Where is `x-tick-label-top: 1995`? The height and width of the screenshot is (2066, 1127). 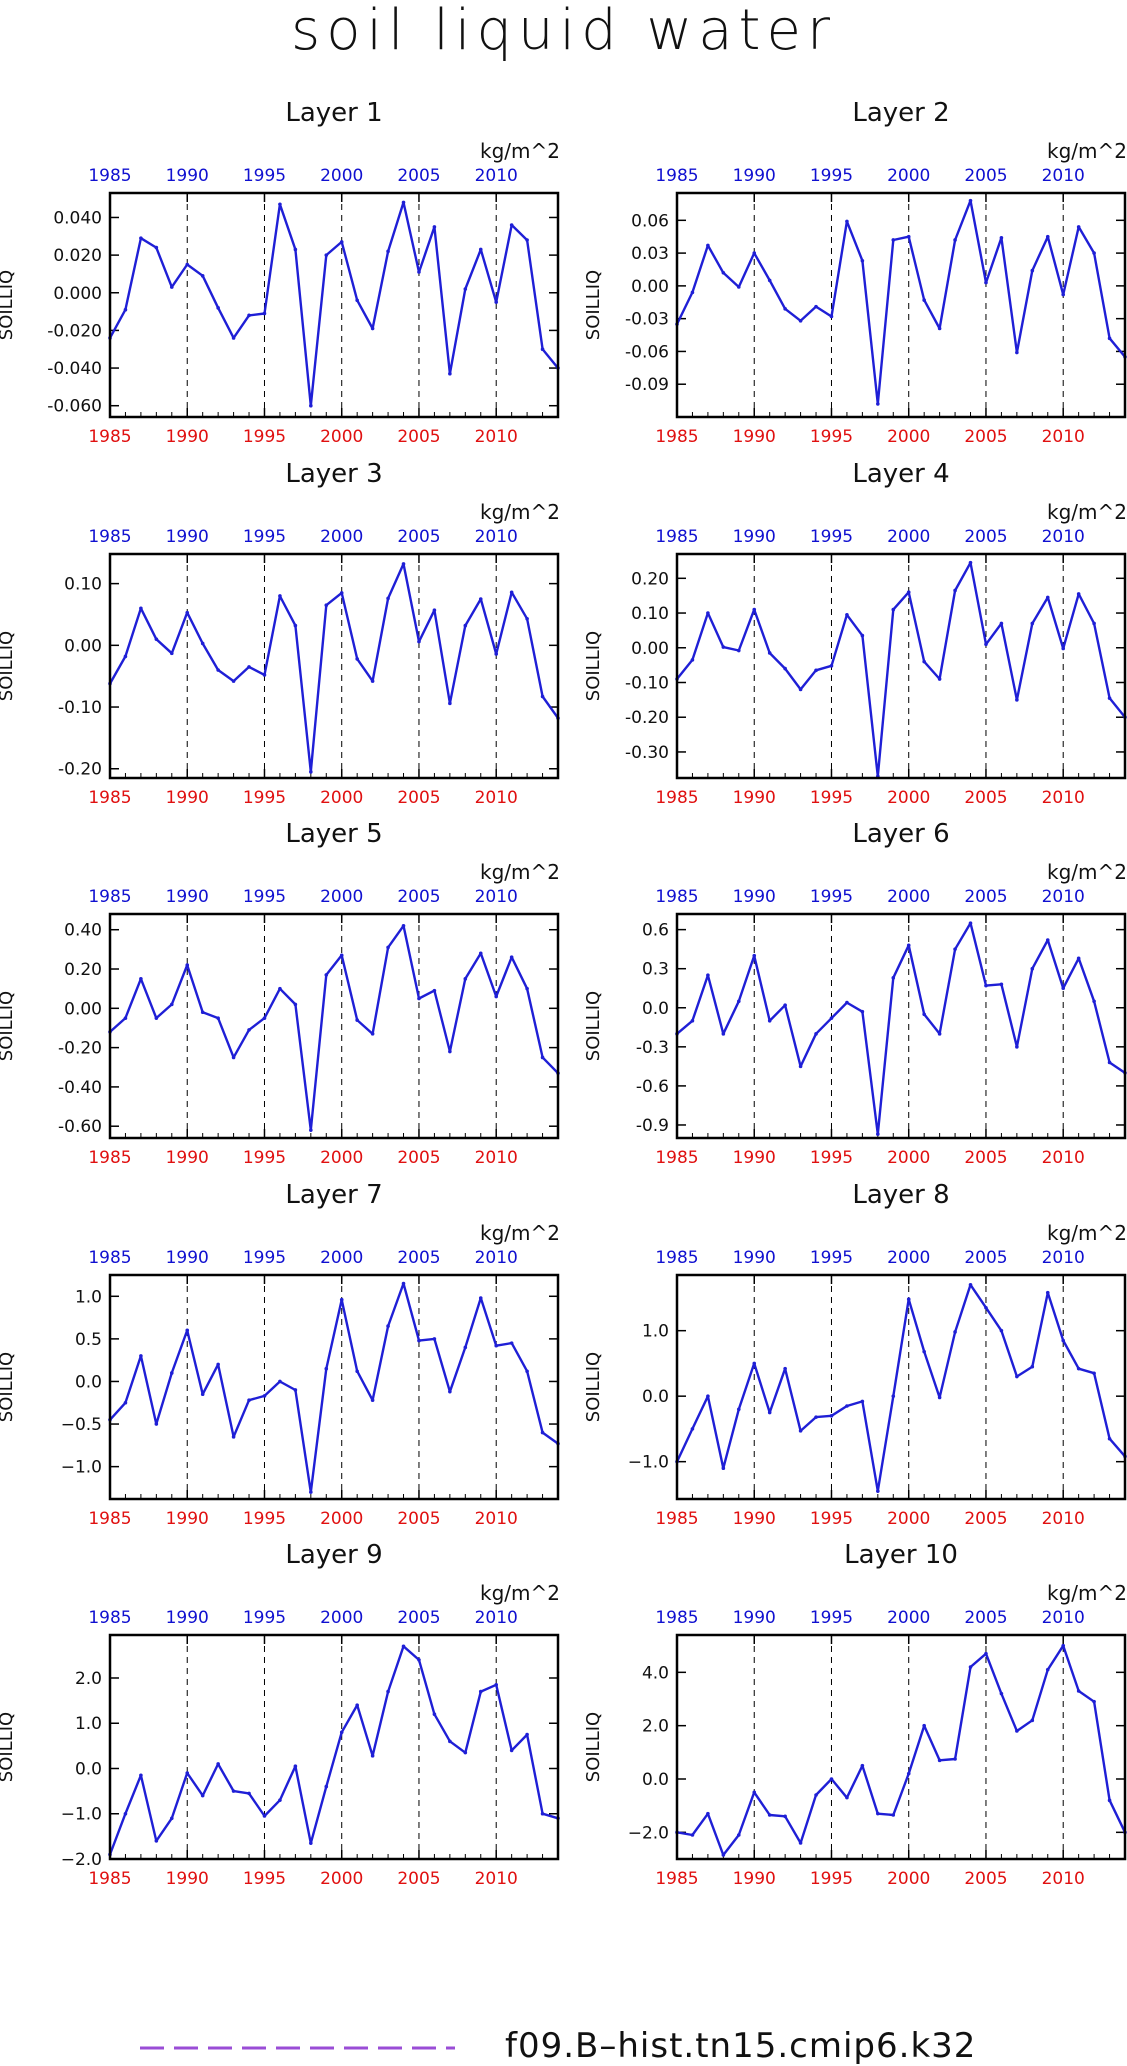 x-tick-label-top: 1995 is located at coordinates (264, 897).